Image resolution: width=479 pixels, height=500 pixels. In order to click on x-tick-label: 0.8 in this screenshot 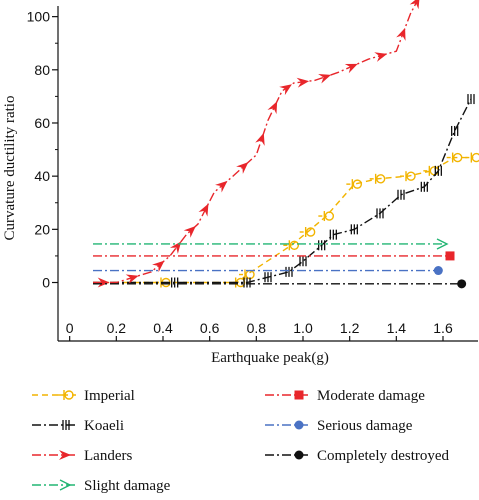, I will do `click(257, 328)`.